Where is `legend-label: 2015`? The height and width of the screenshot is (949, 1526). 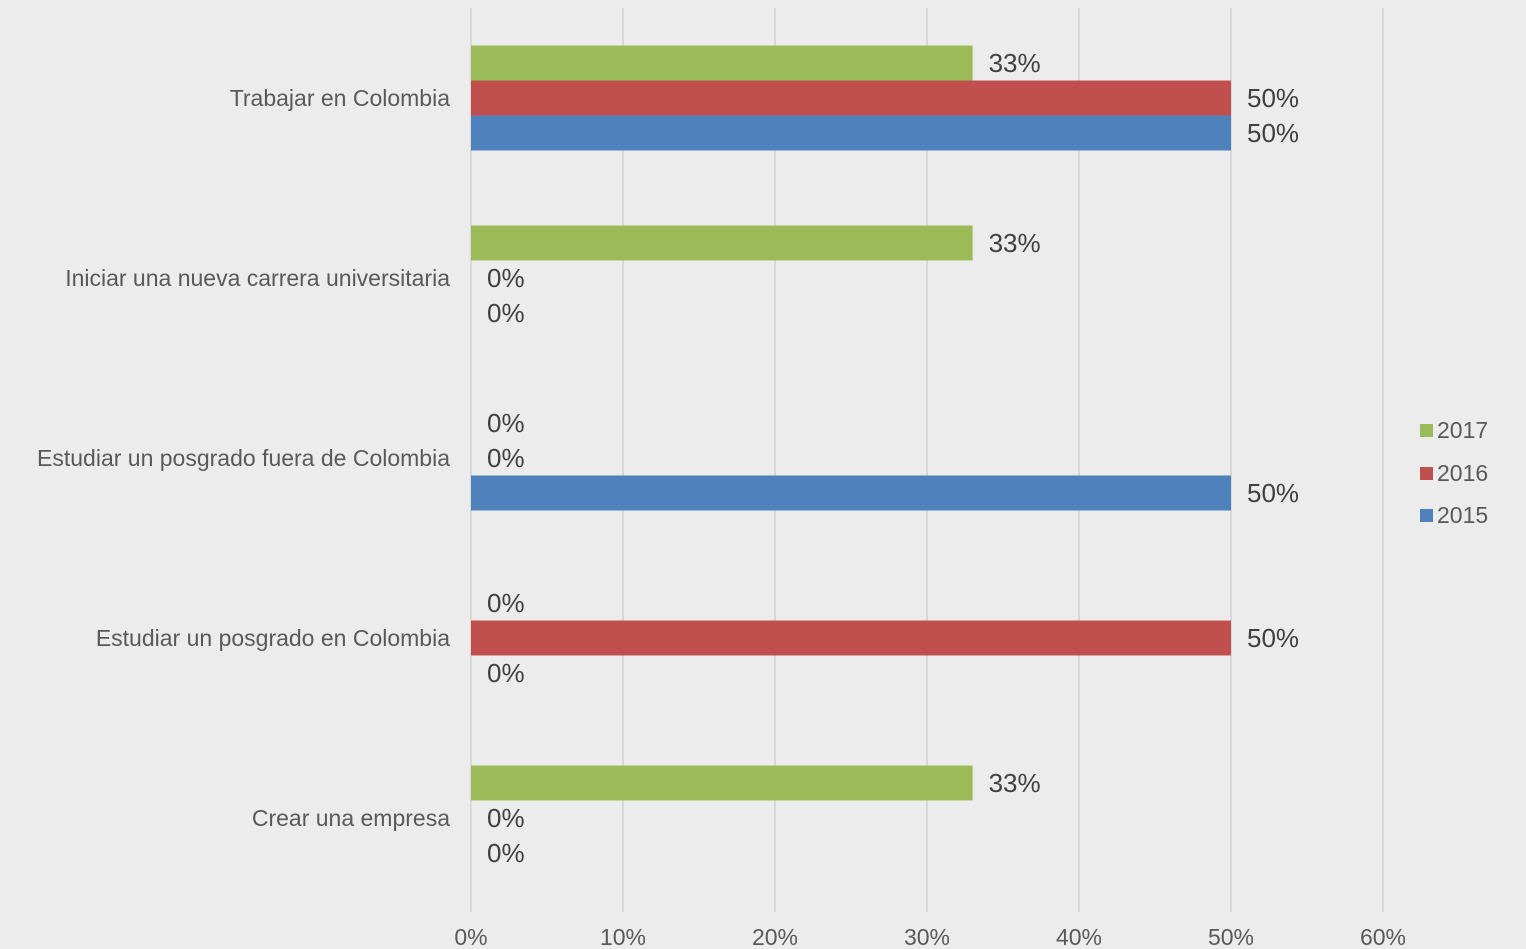
legend-label: 2015 is located at coordinates (1462, 515).